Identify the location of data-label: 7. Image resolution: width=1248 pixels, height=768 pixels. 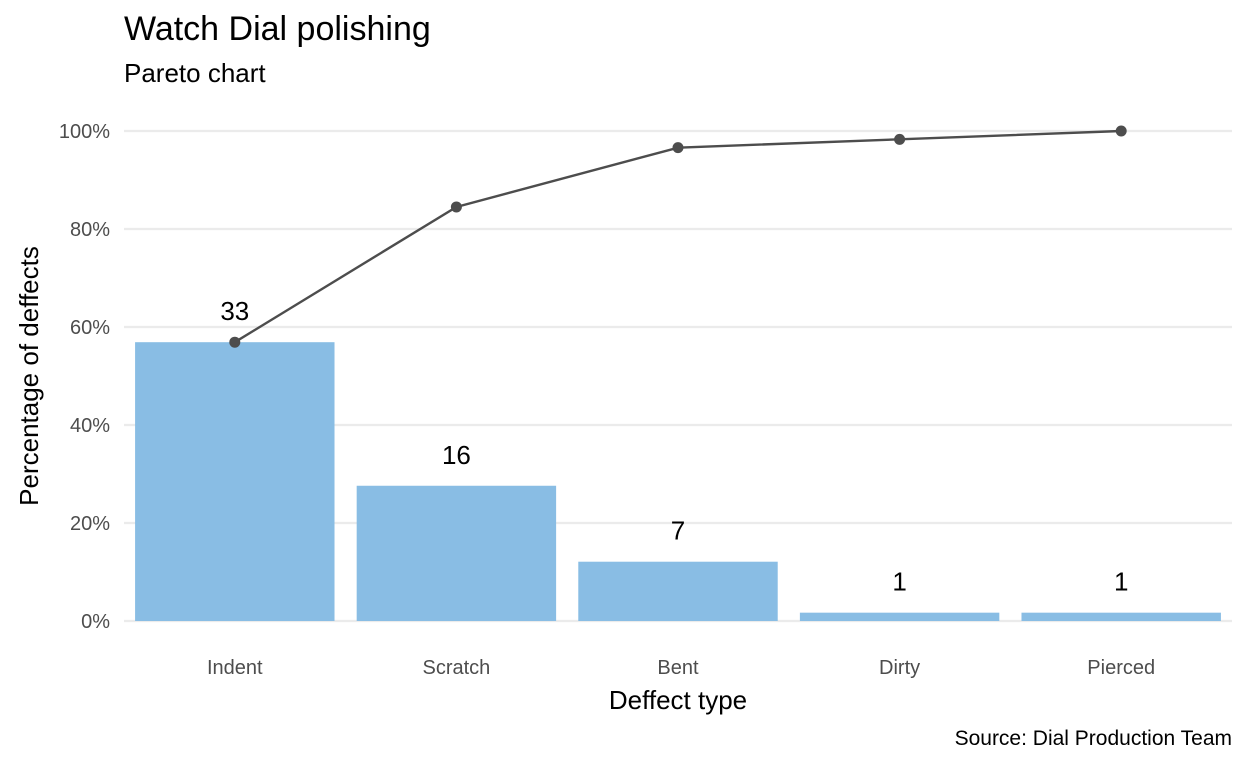
(678, 531).